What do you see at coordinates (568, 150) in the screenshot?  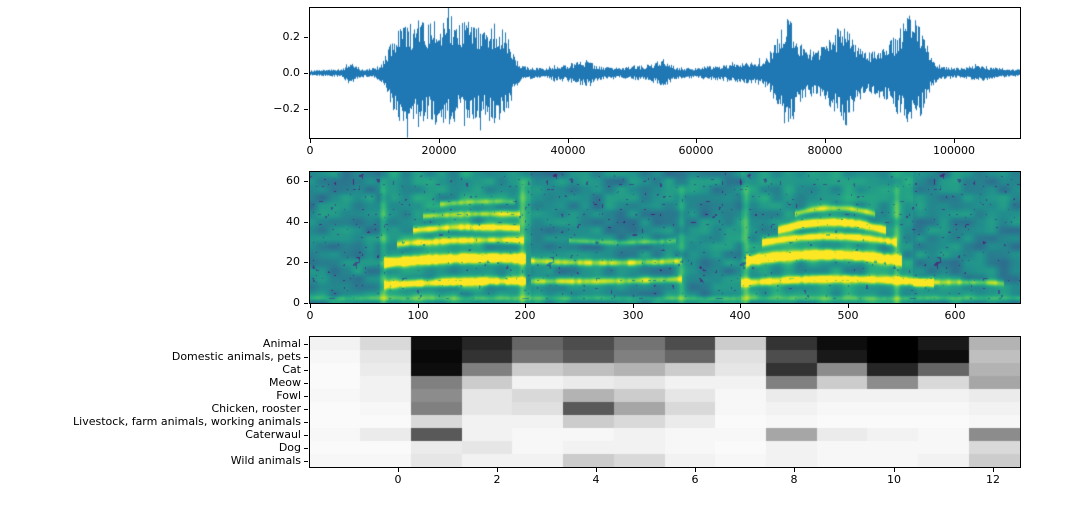 I see `x-tick-label: 40000` at bounding box center [568, 150].